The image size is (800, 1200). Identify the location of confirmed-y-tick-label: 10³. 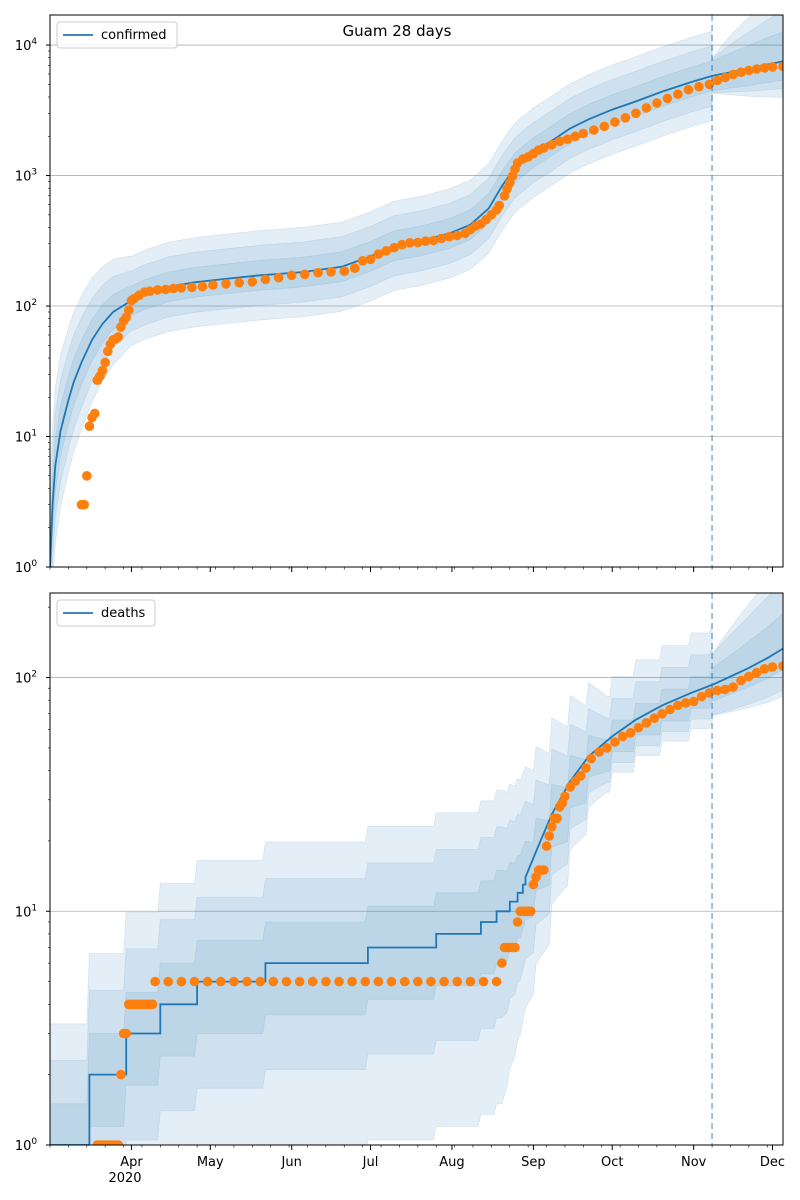
(26, 176).